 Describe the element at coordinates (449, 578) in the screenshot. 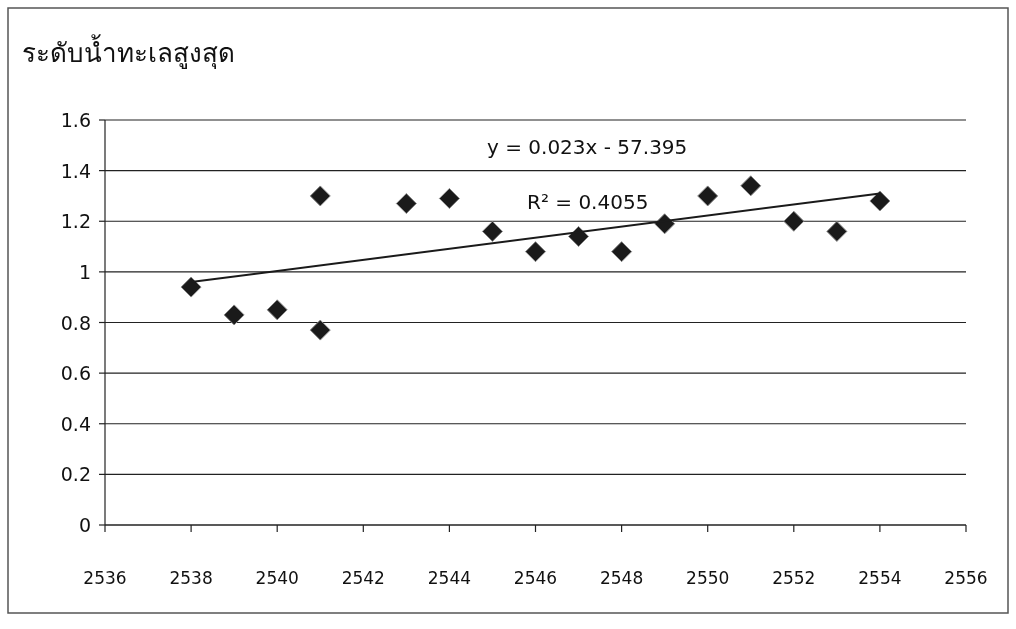

I see `x-tick-label: 2544` at that location.